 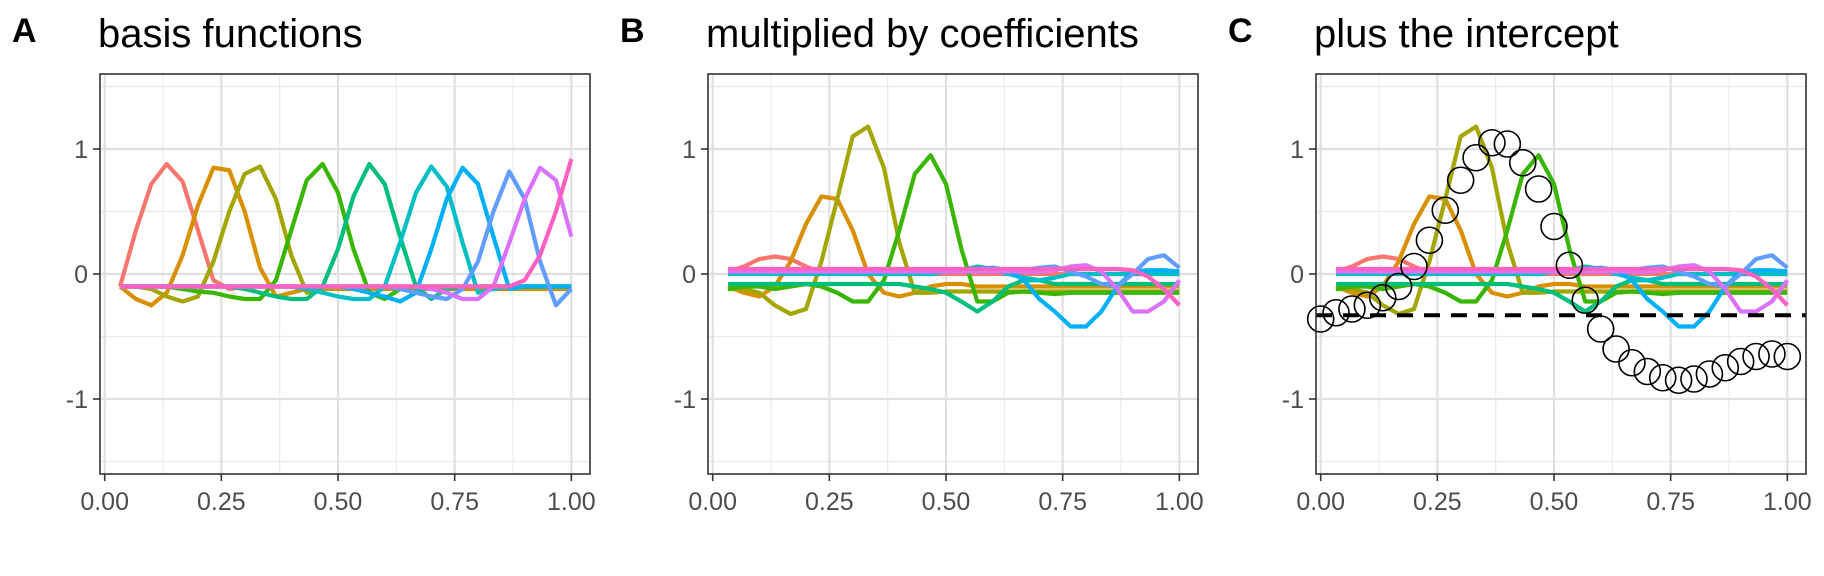 I want to click on panel-letter-a: A, so click(x=24, y=31).